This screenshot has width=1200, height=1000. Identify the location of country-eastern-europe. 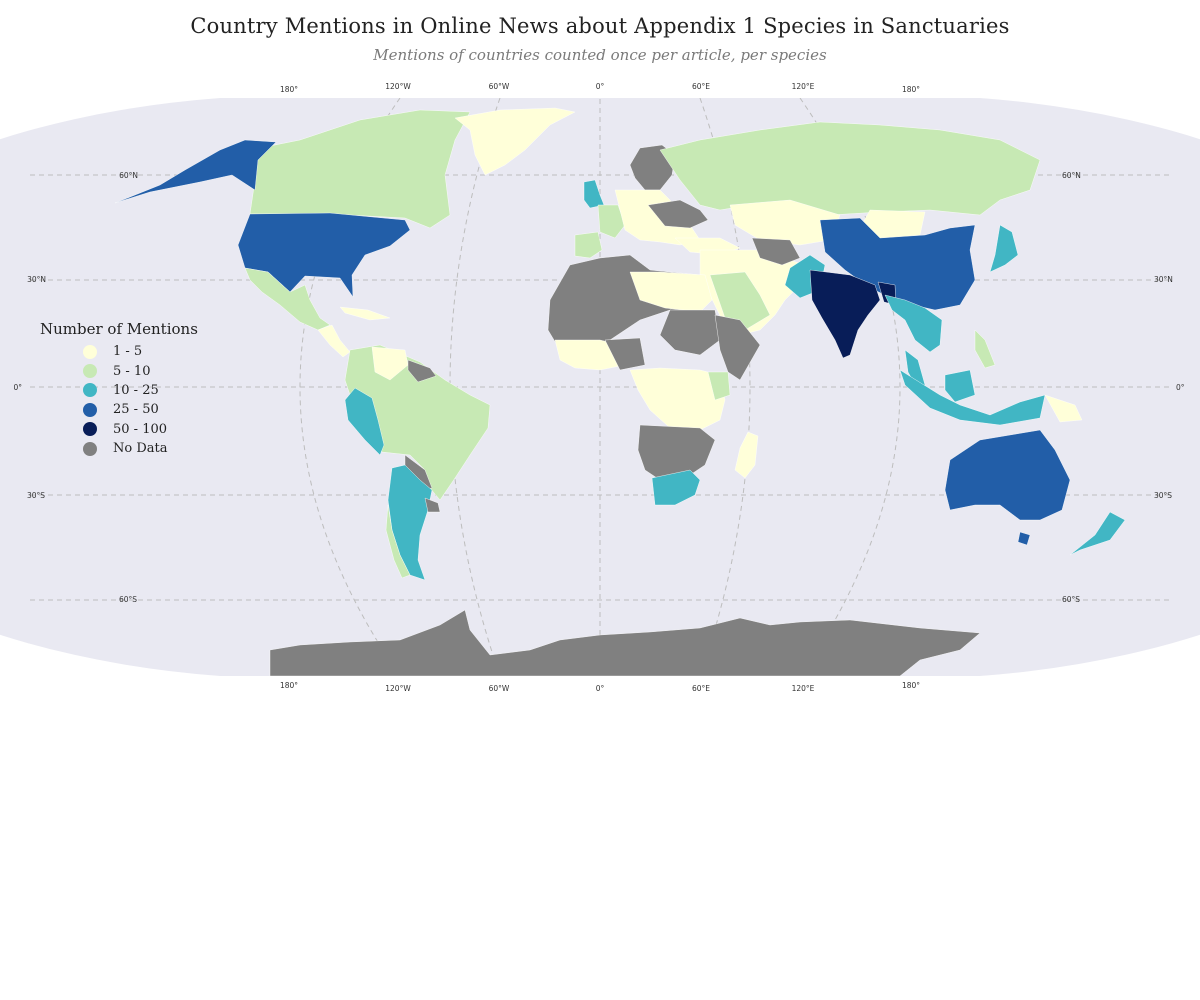
(678, 214).